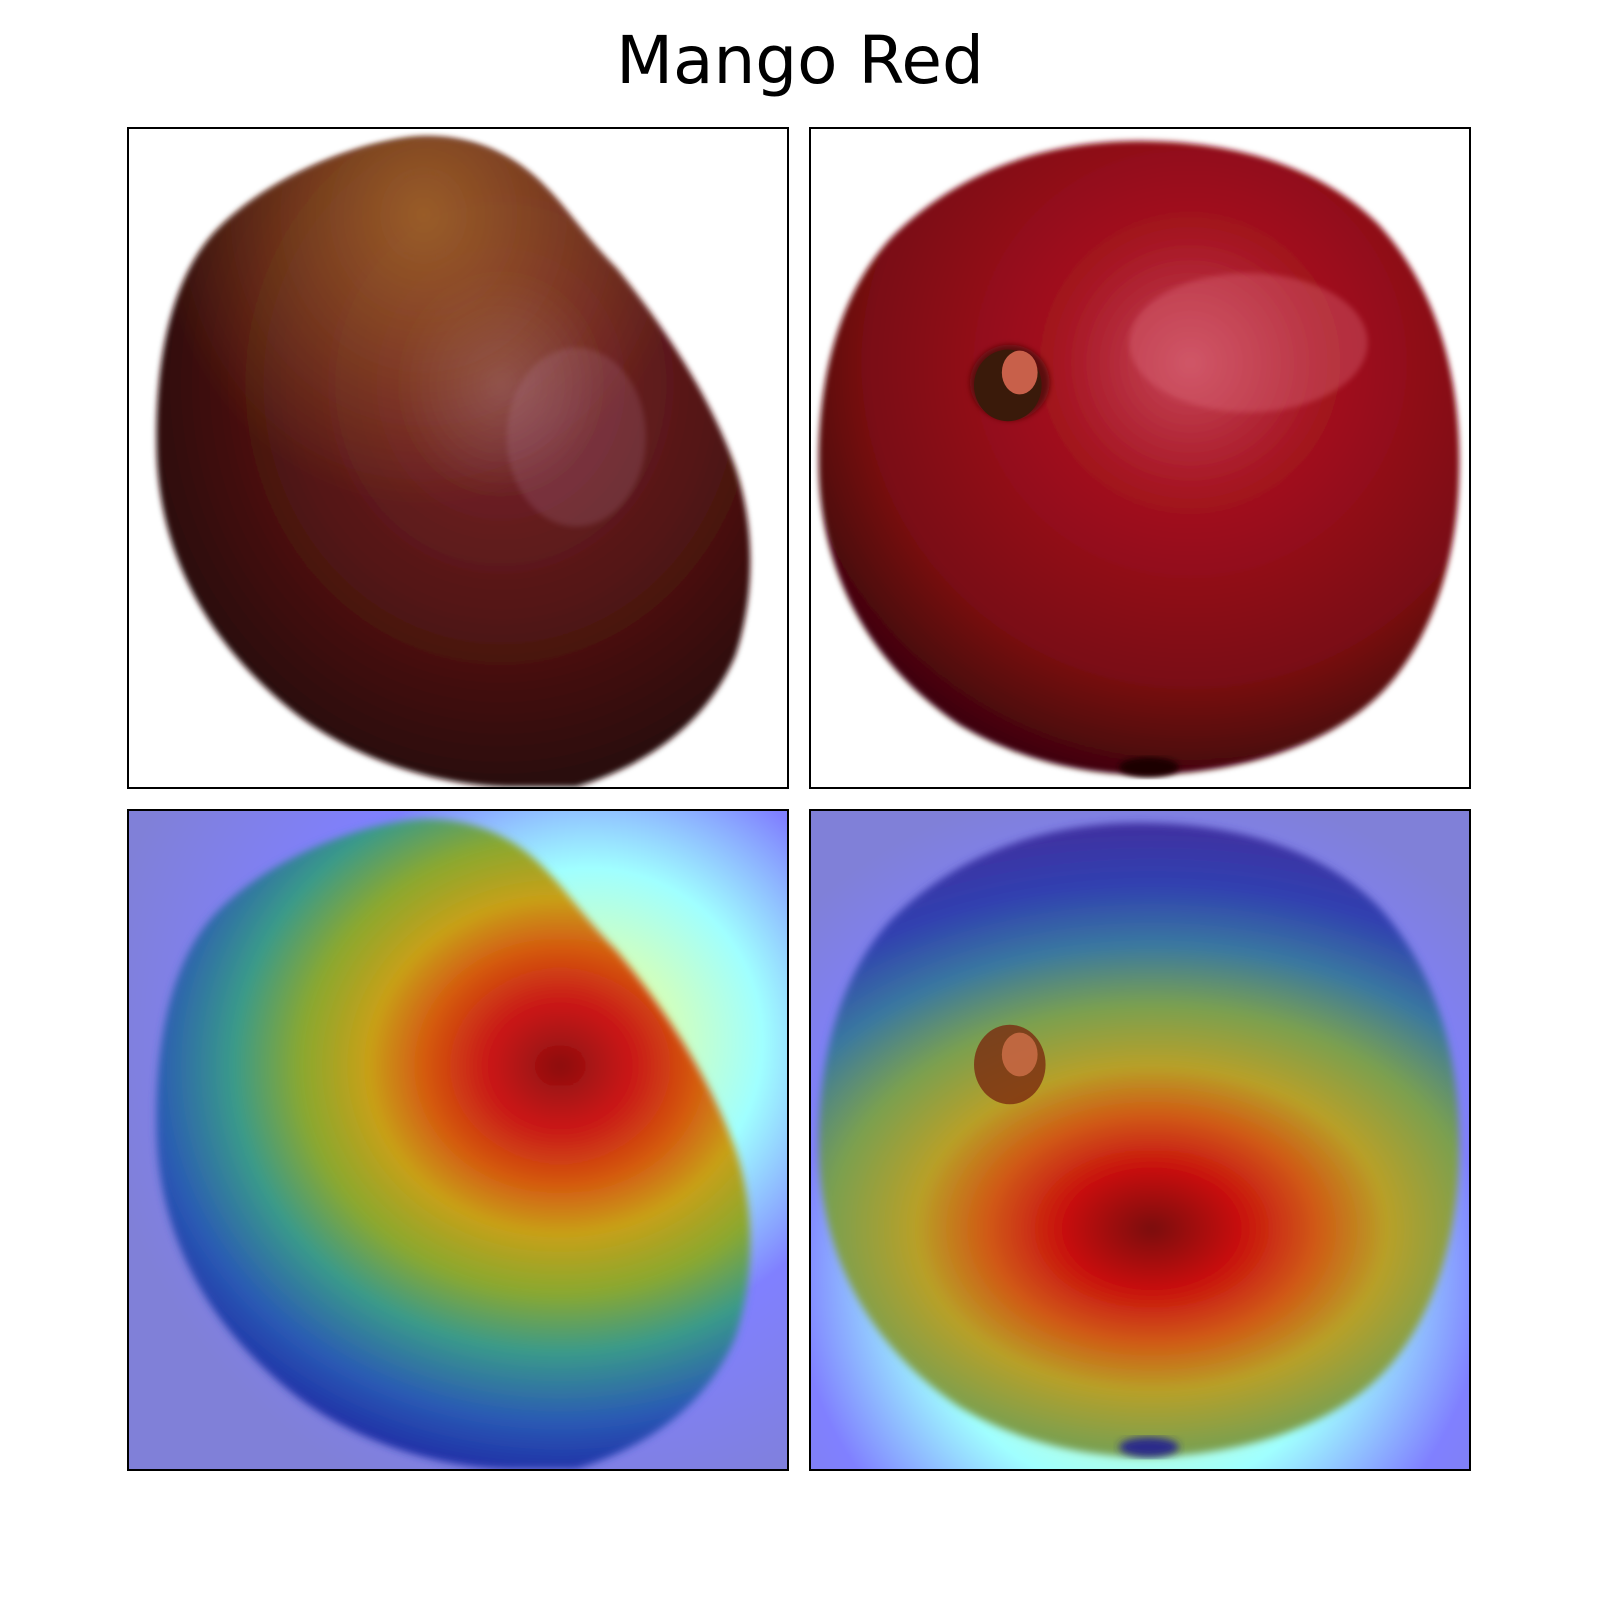 The image size is (1600, 1600). I want to click on figure-title: Mango Red, so click(800, 60).